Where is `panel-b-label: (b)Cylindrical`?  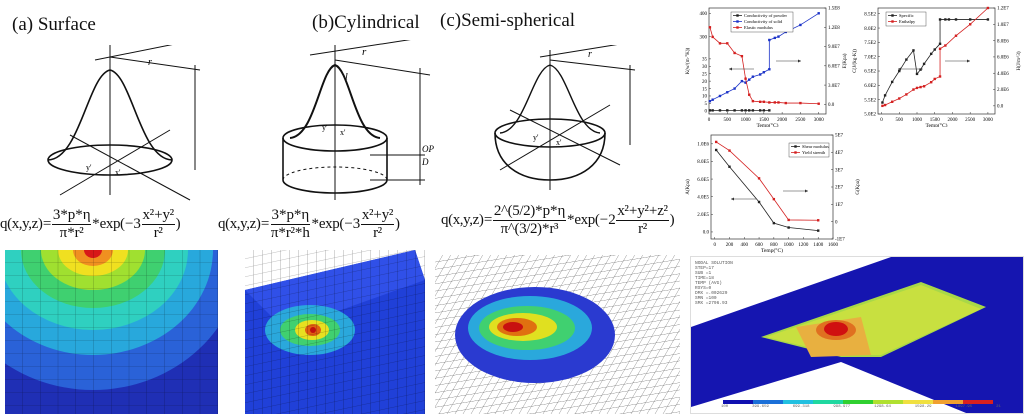 panel-b-label: (b)Cylindrical is located at coordinates (366, 22).